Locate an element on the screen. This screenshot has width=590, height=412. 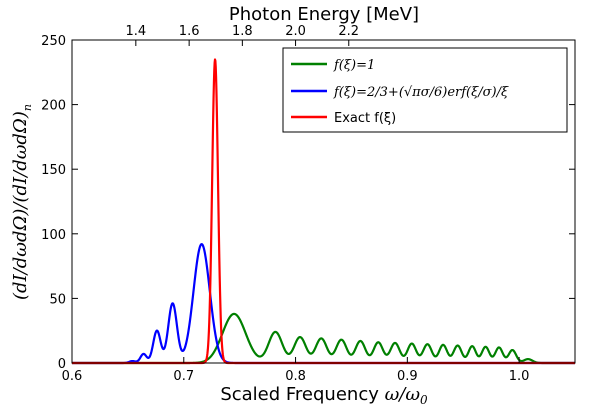
y-tick-label: 250 is located at coordinates (53, 41).